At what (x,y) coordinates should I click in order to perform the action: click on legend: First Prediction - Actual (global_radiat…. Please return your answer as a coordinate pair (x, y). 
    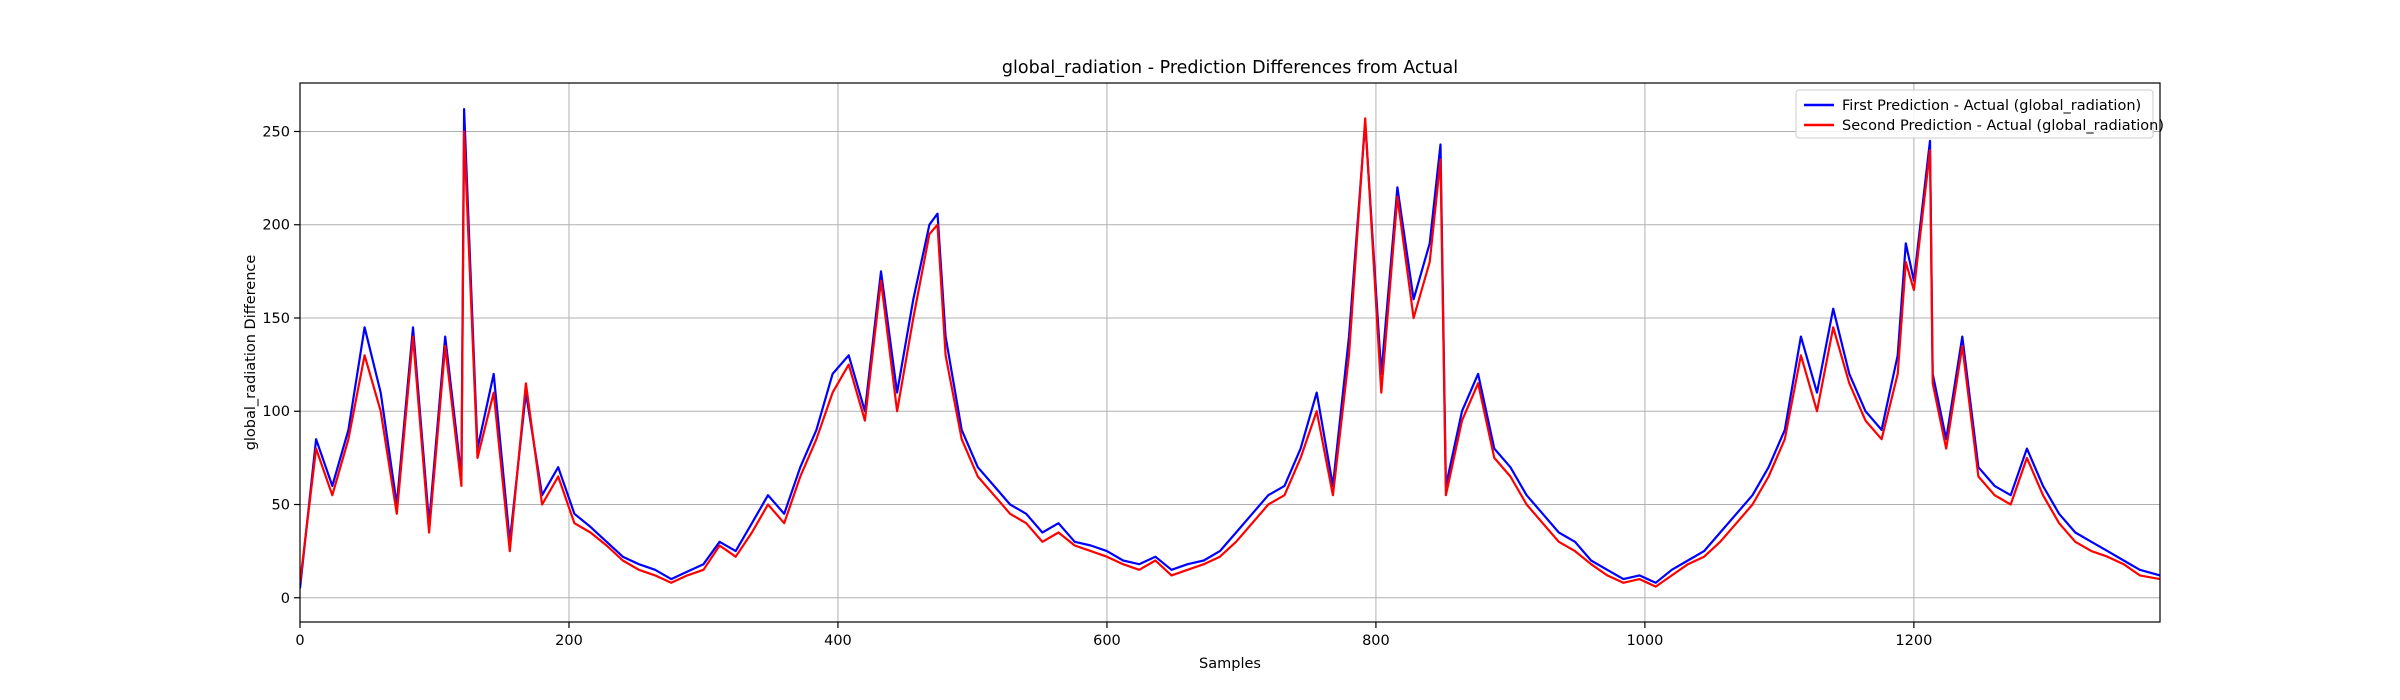
    Looking at the image, I should click on (1979, 114).